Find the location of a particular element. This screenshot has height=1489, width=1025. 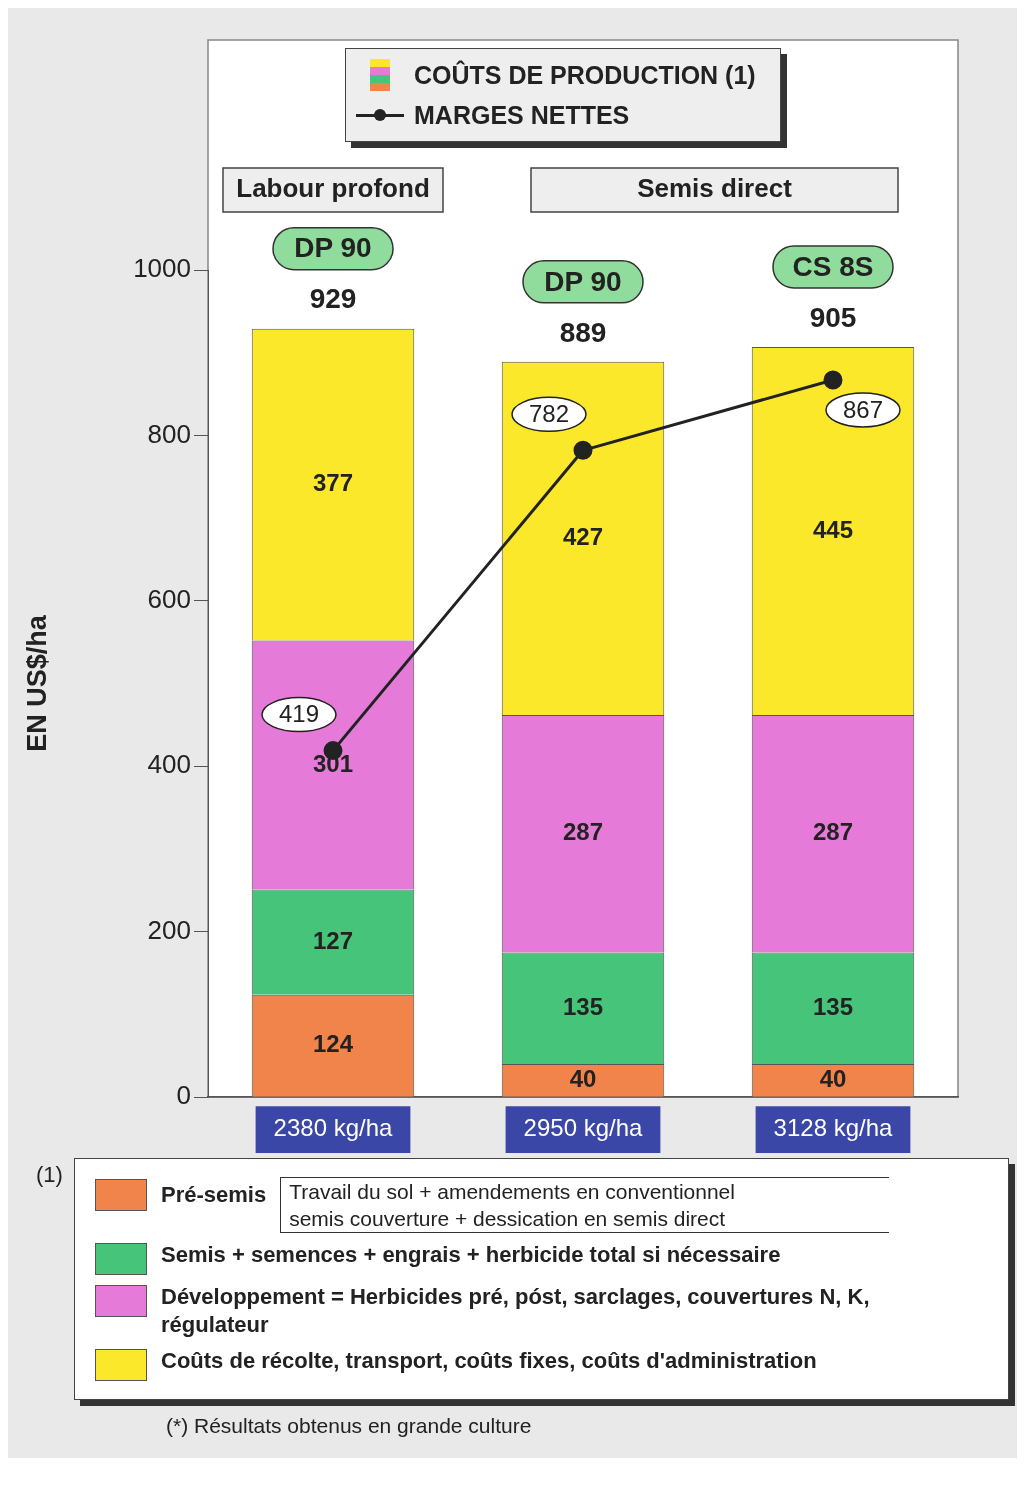

data-label: 427 is located at coordinates (583, 537).